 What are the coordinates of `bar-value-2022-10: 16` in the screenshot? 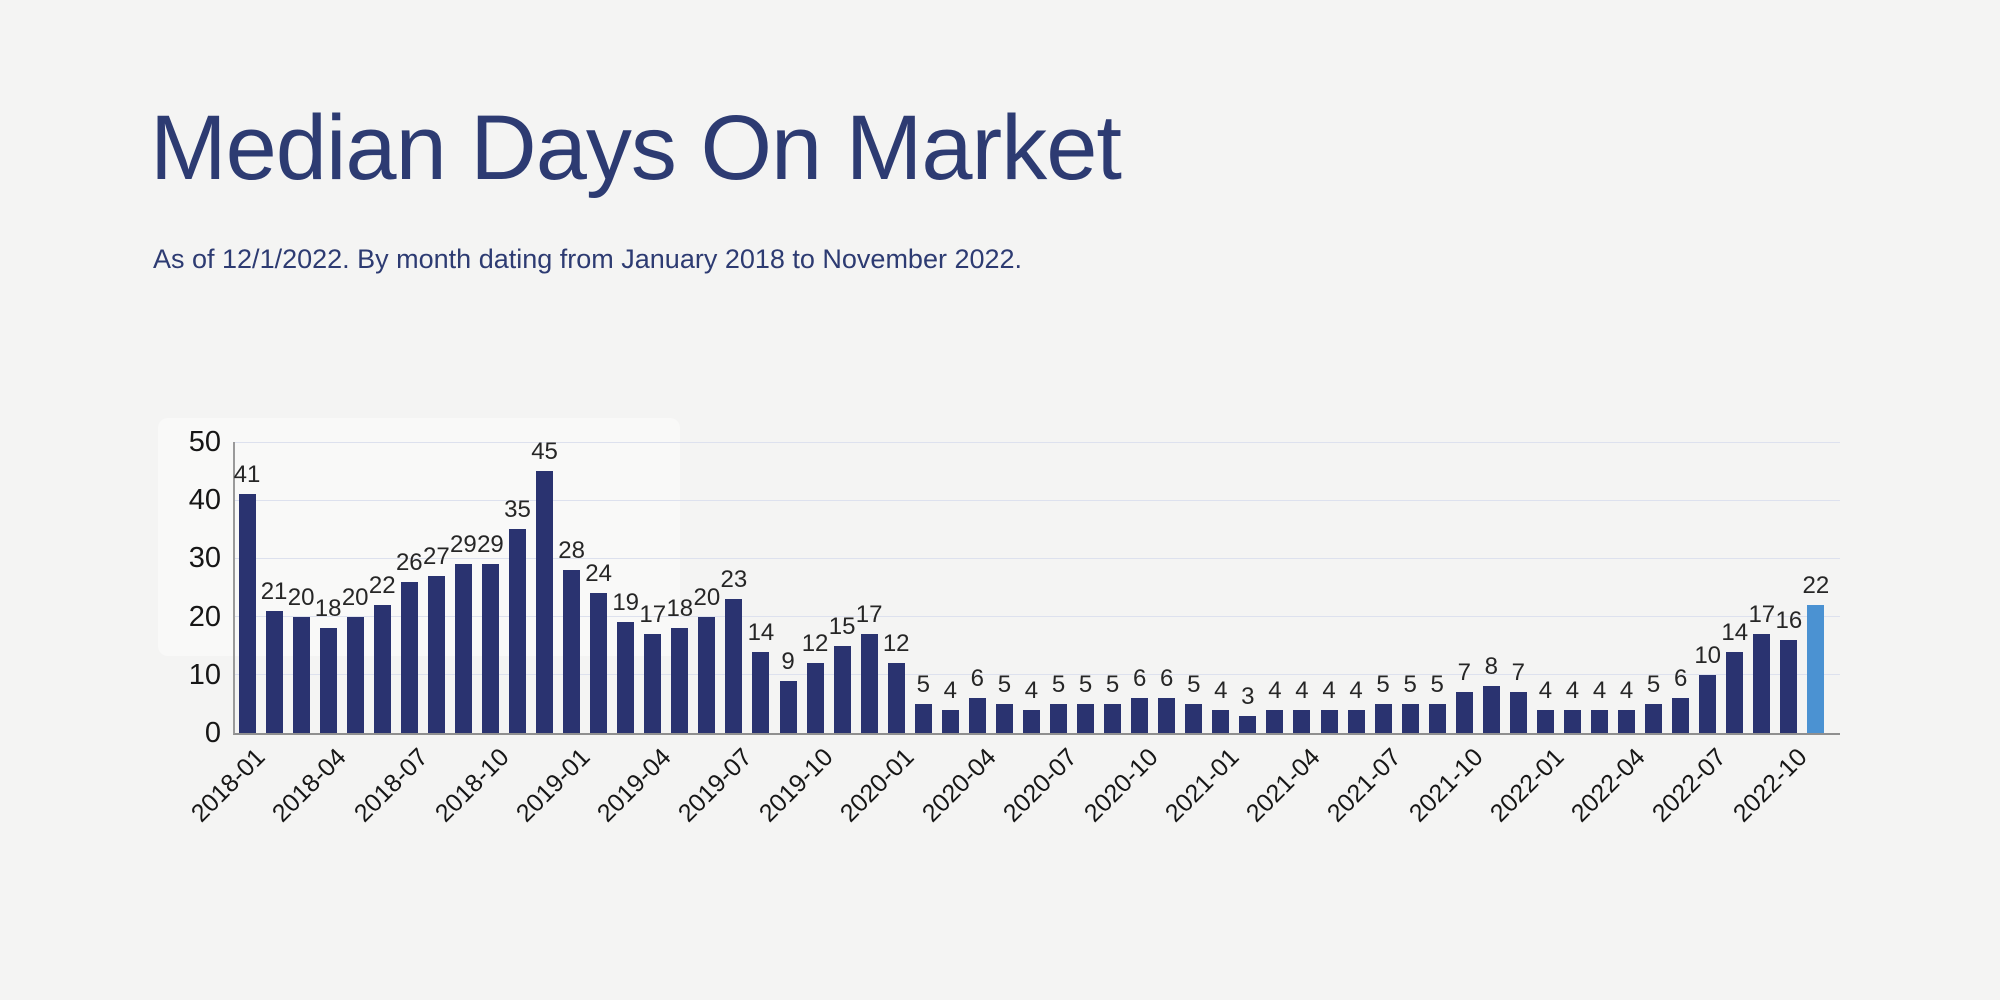 It's located at (1789, 620).